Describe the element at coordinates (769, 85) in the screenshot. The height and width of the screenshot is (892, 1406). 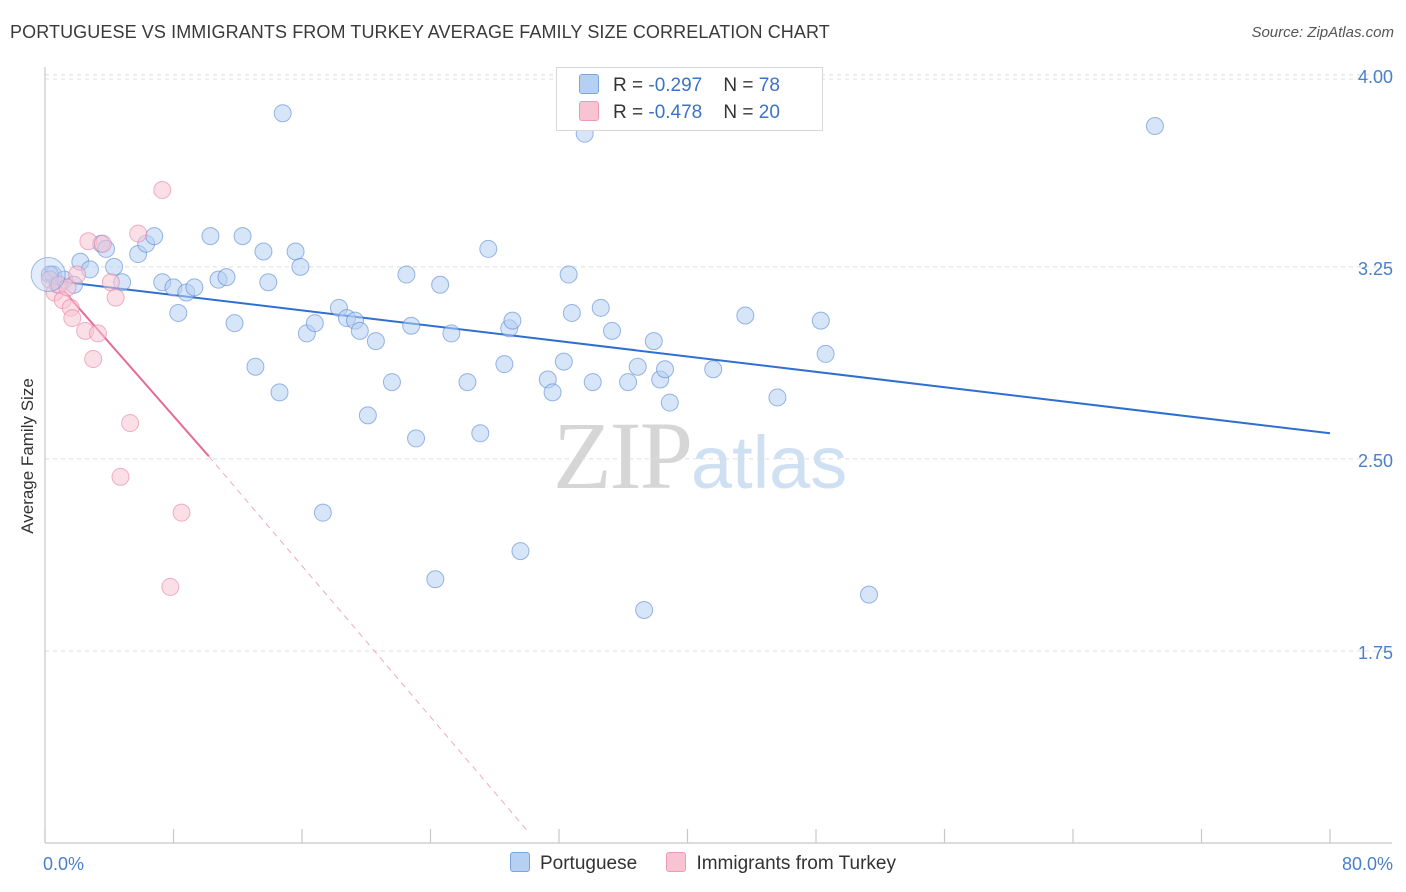
I see `legend-n-value: 78` at that location.